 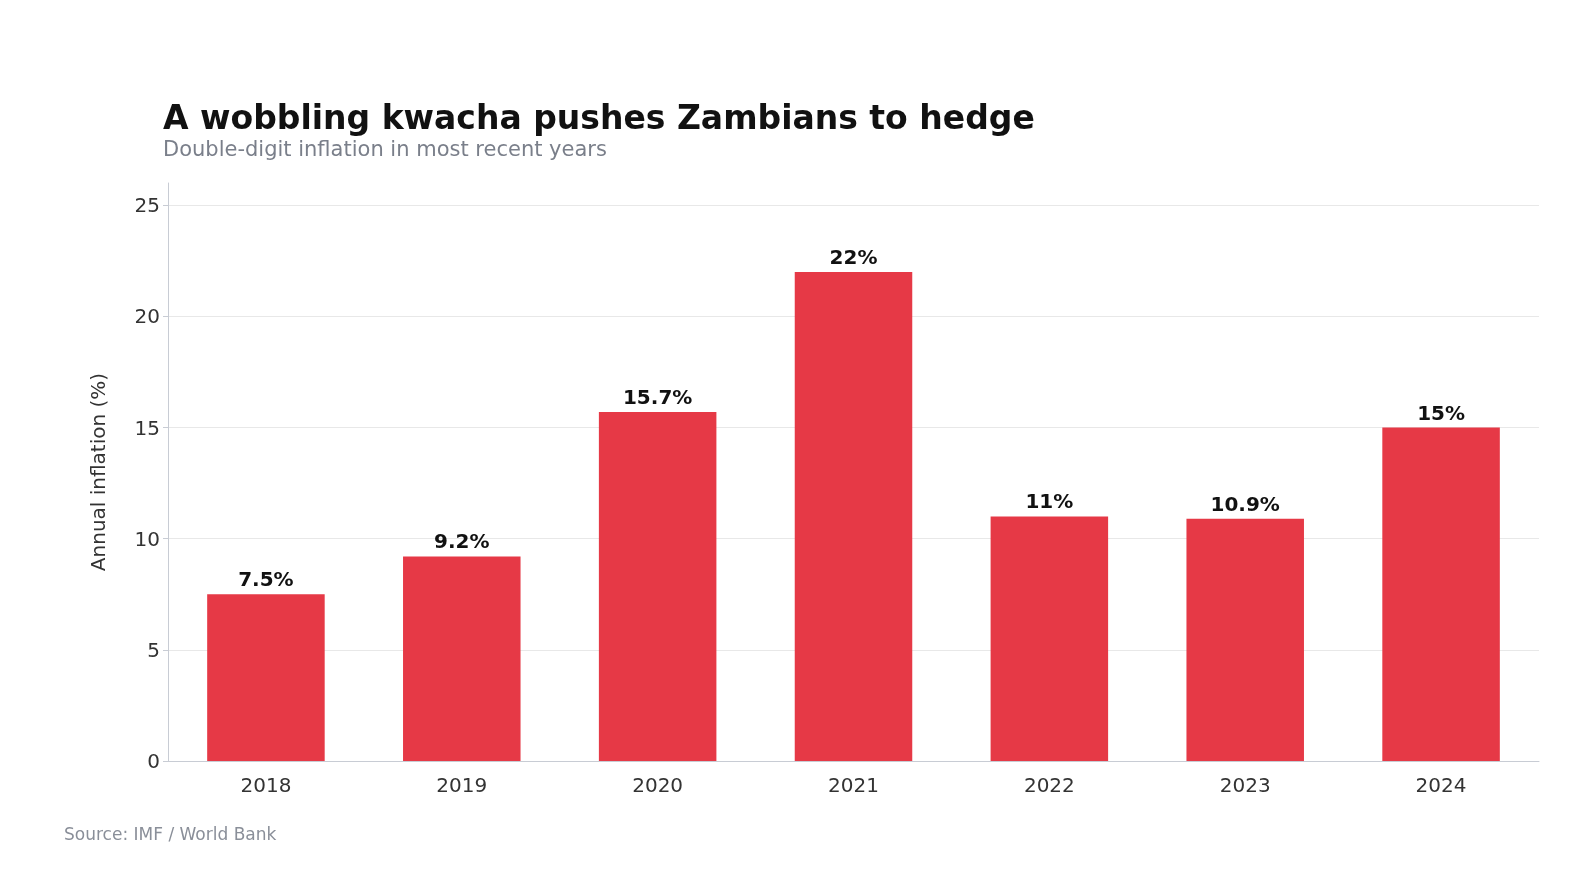 I want to click on x-tick-label: 2021, so click(x=853, y=785).